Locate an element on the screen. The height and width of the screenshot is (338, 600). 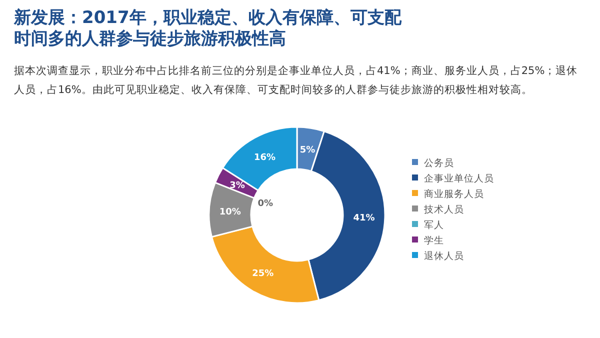
data-label: 16% is located at coordinates (265, 157).